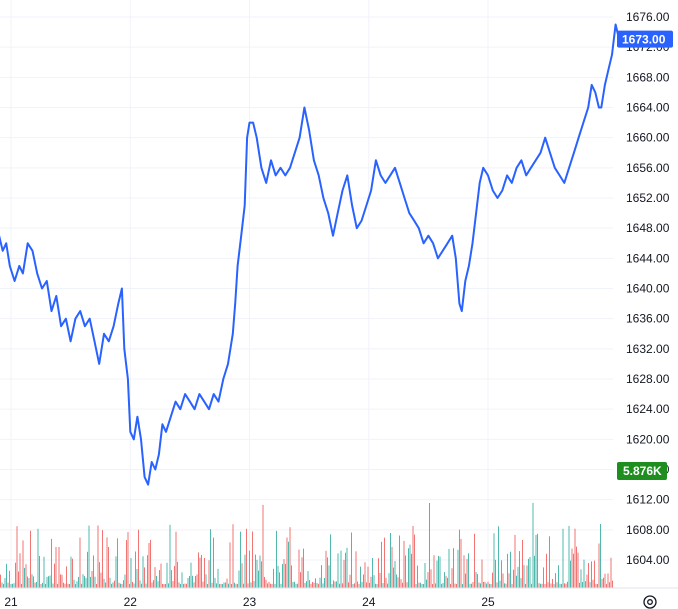  I want to click on last-volume-badge-bg, so click(642, 471).